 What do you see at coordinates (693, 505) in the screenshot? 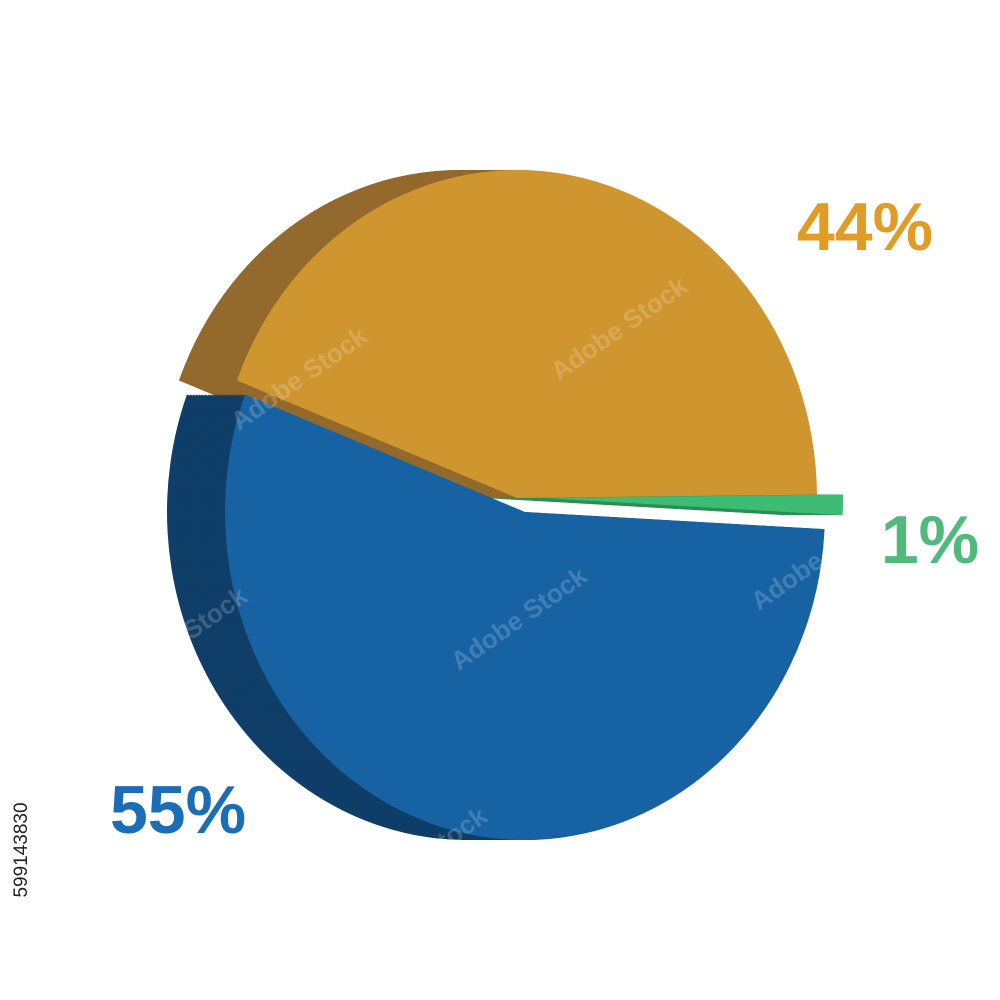
I see `slice` at bounding box center [693, 505].